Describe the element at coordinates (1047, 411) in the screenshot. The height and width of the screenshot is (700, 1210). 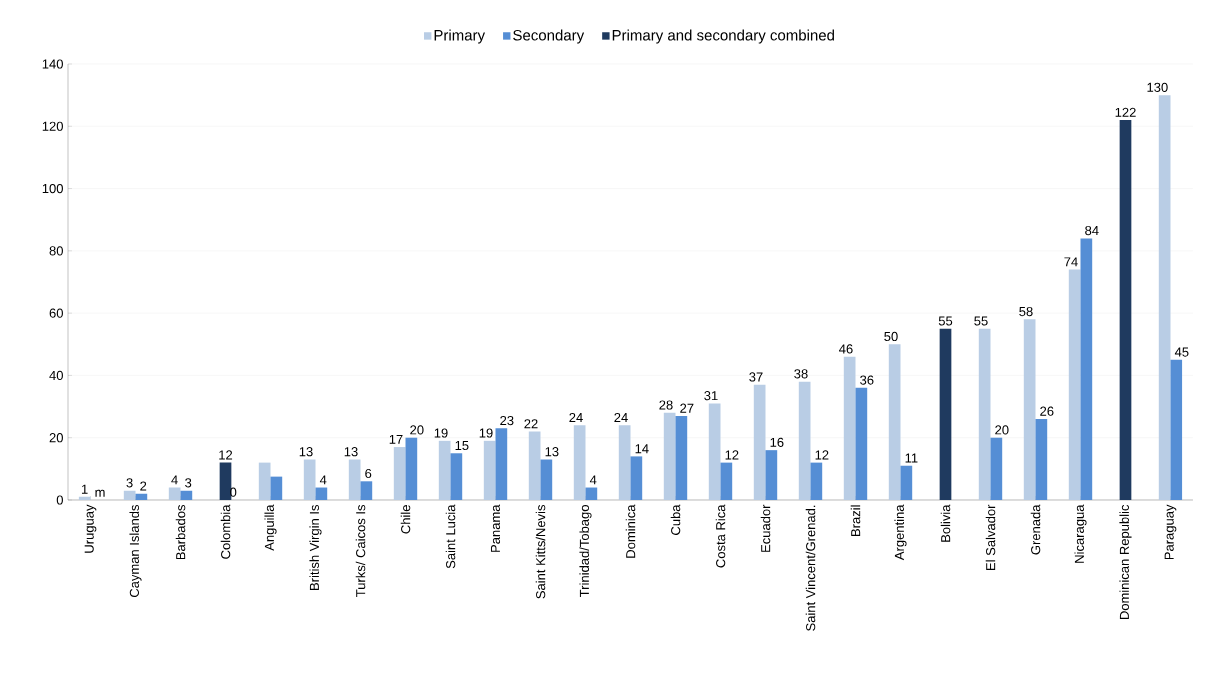
I see `data-label: 26` at that location.